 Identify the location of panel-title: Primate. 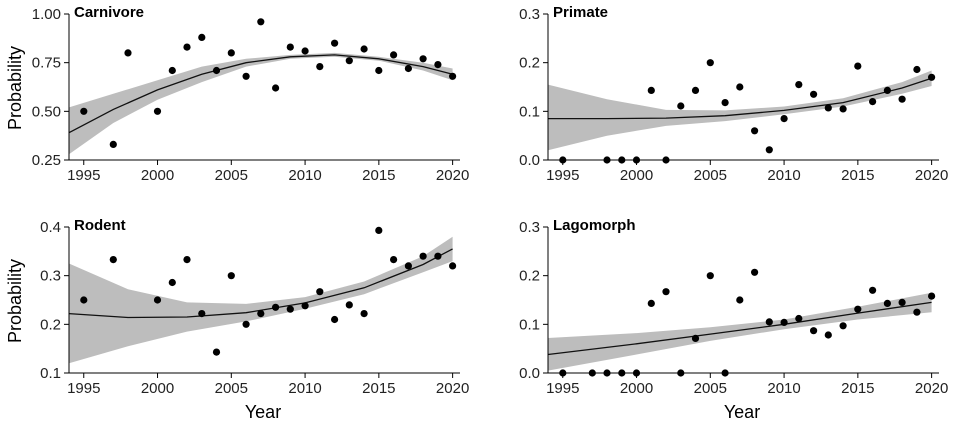
(580, 12).